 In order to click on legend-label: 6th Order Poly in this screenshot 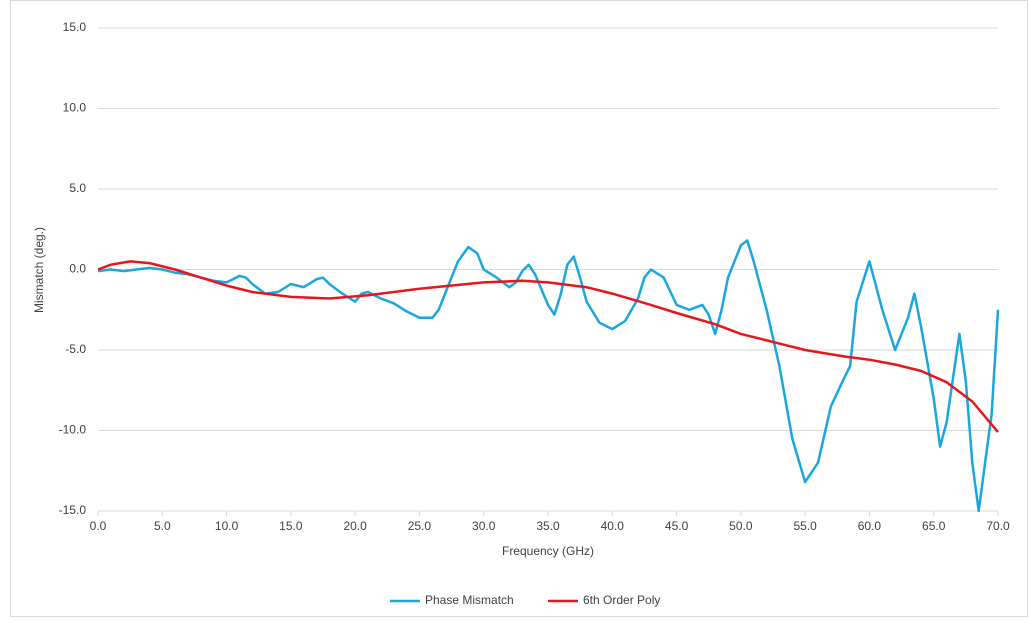, I will do `click(621, 600)`.